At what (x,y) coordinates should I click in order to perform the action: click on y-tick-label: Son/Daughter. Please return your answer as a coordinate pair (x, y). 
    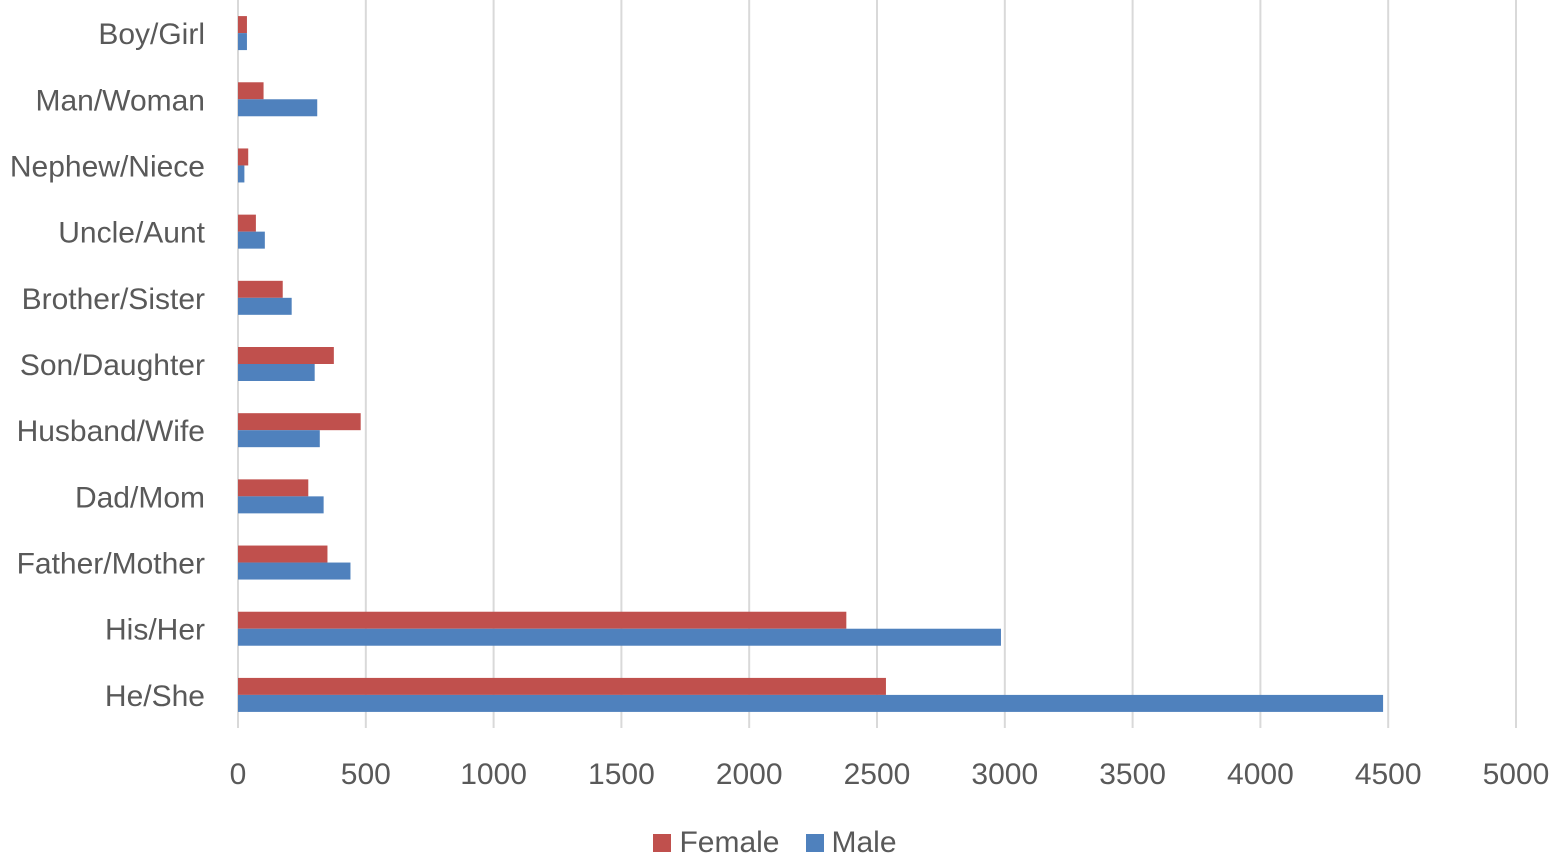
    Looking at the image, I should click on (112, 365).